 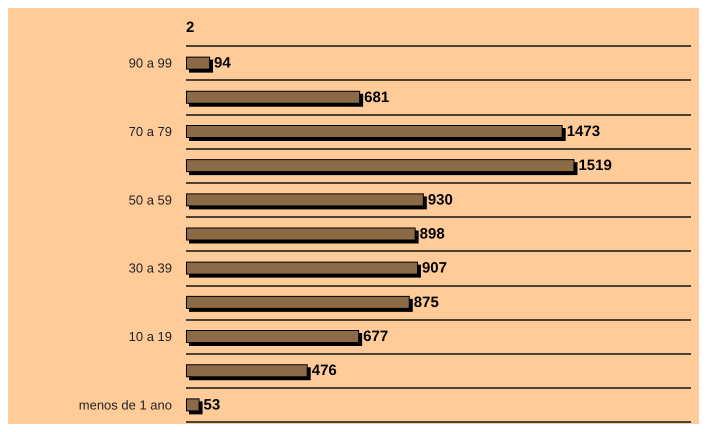 I want to click on data-label: 930, so click(x=440, y=199).